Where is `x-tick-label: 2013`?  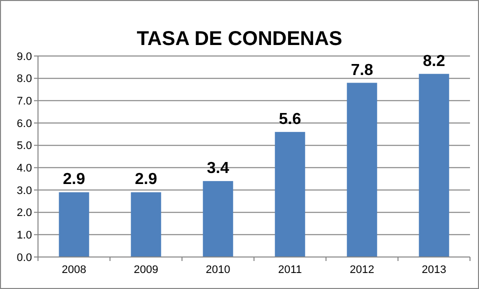
x-tick-label: 2013 is located at coordinates (434, 270).